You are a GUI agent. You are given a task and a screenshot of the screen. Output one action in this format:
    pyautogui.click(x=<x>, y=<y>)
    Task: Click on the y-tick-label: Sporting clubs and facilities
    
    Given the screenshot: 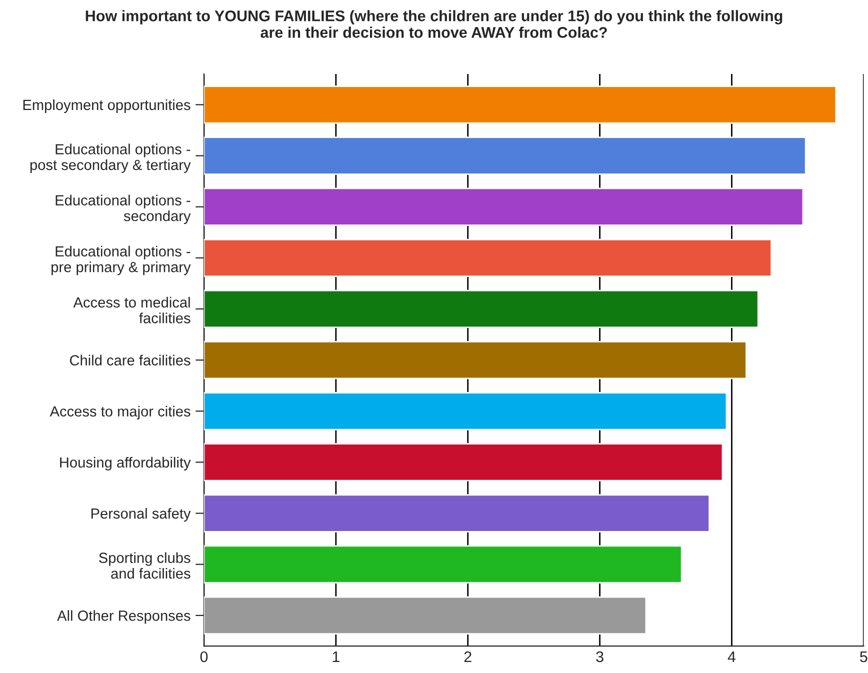 What is the action you would take?
    pyautogui.click(x=144, y=565)
    